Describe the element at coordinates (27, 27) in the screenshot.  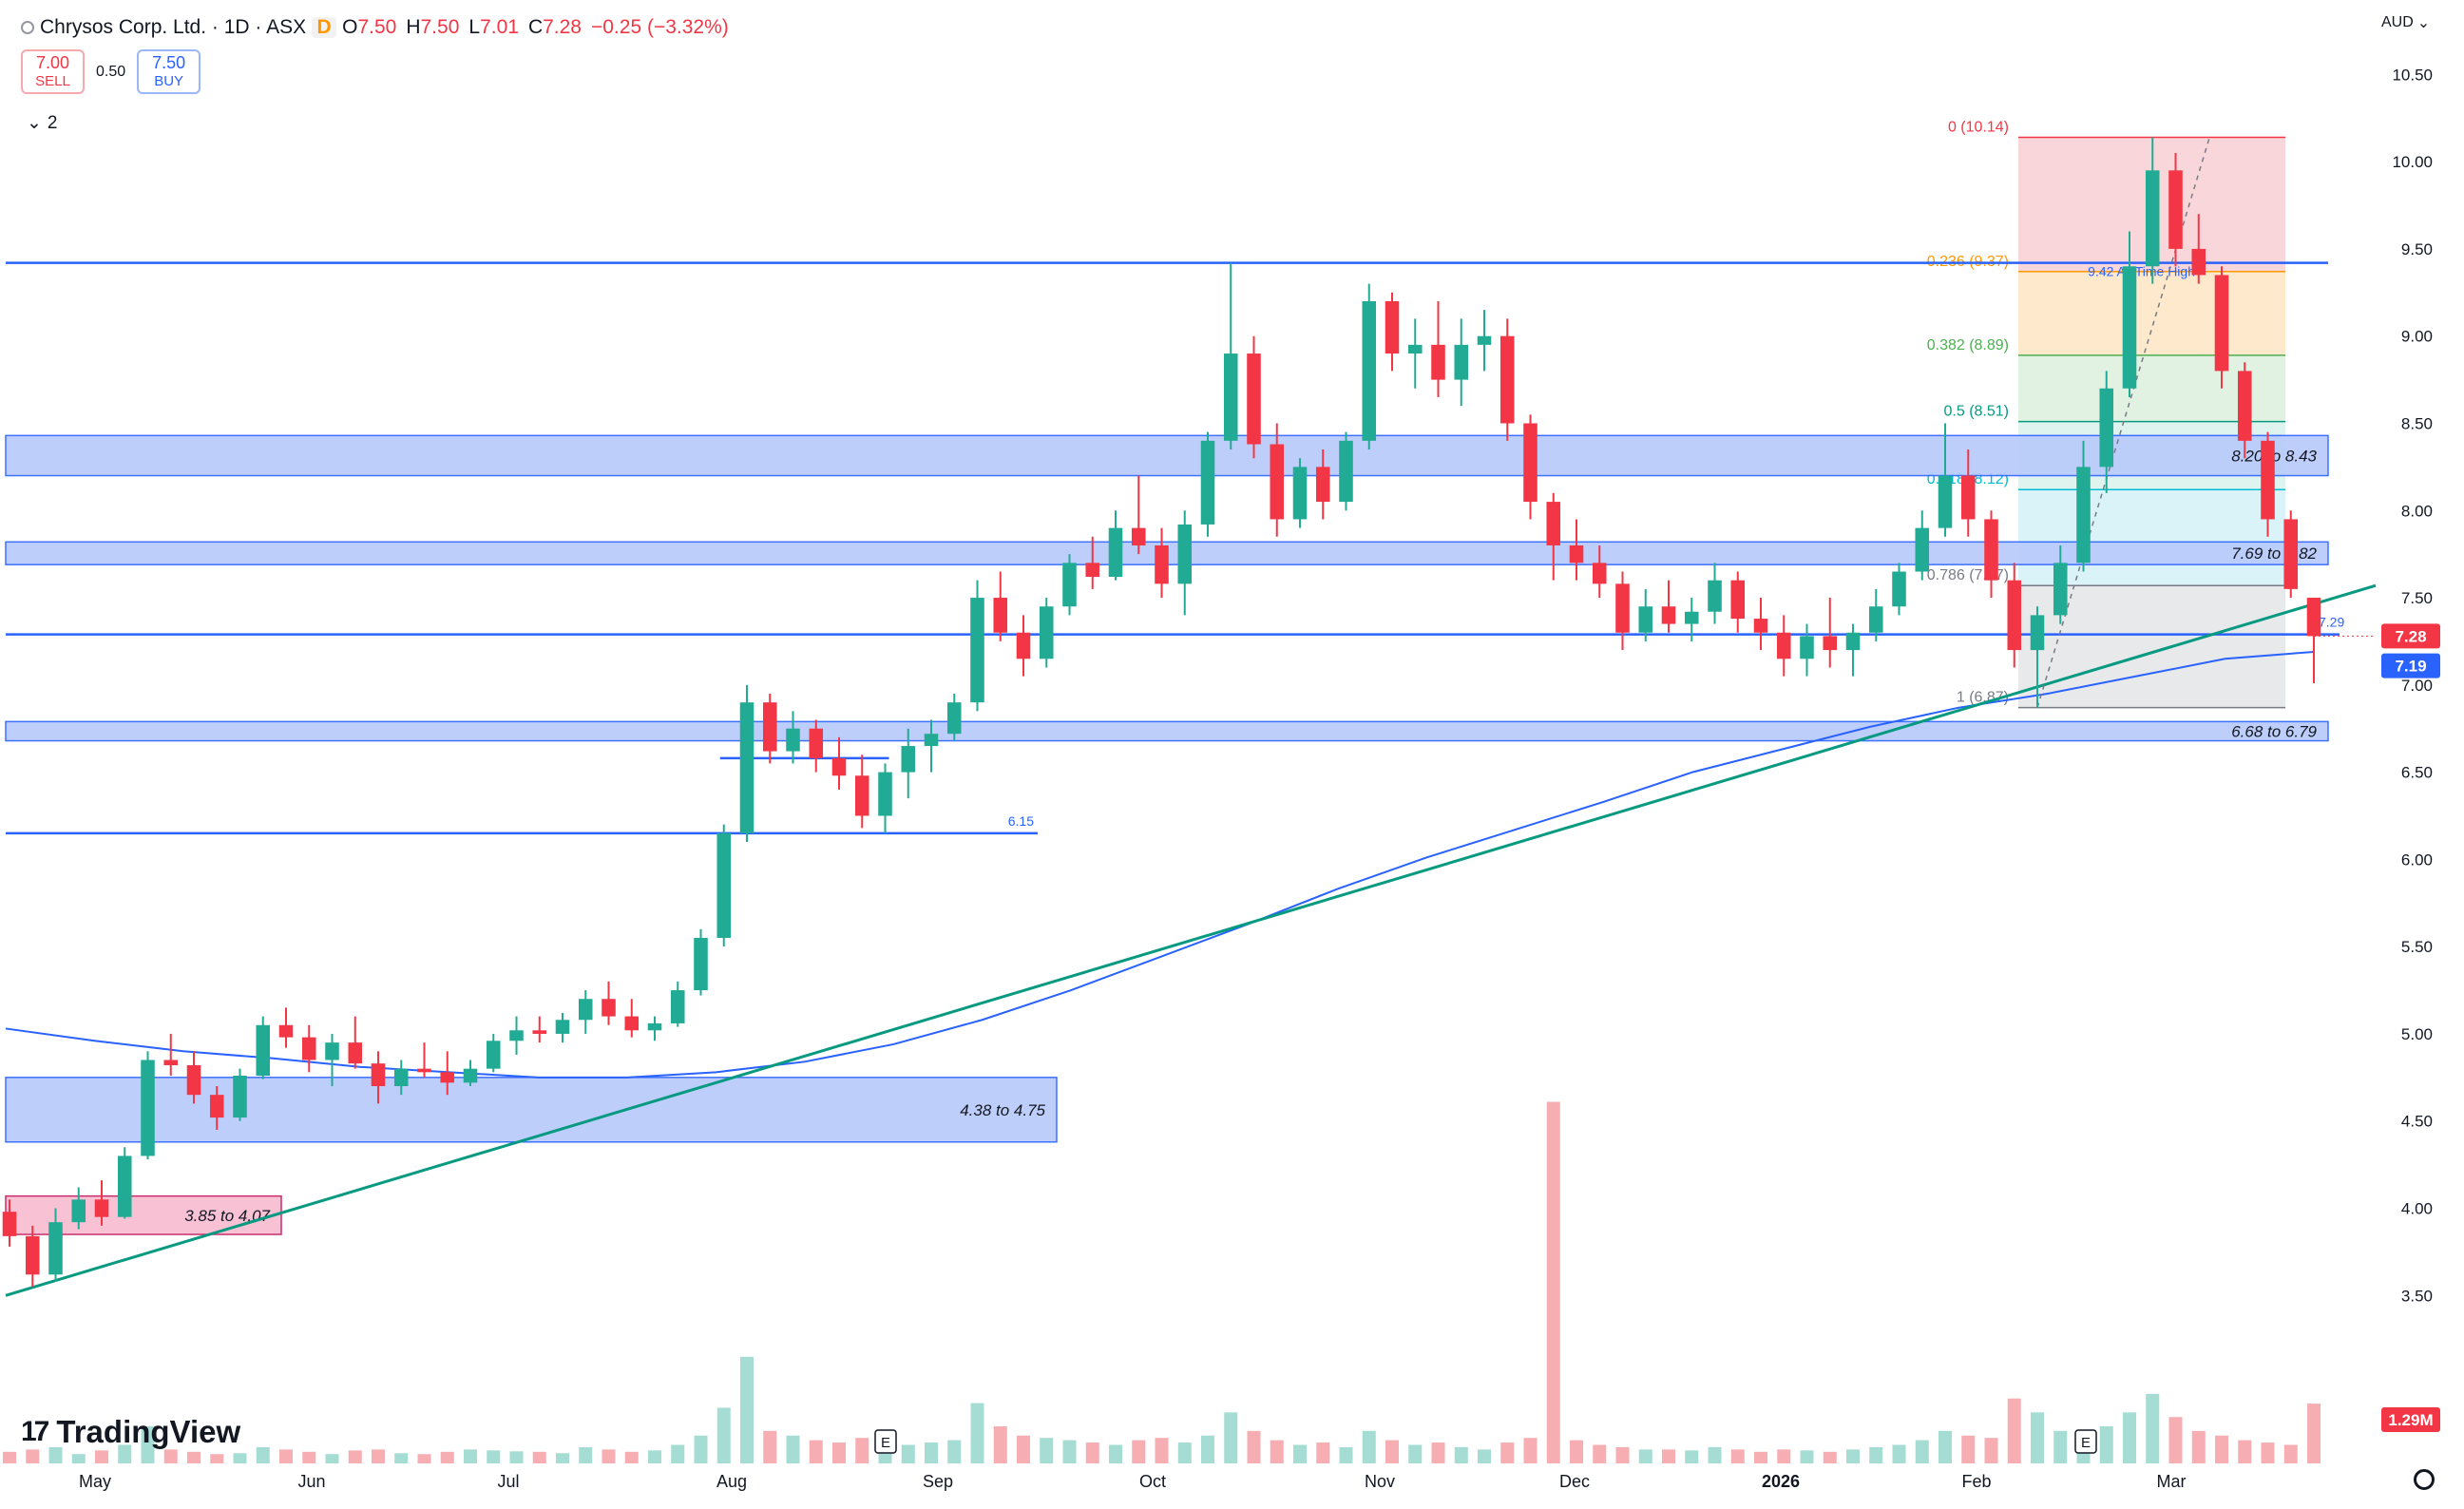
I see `symbol-logo-icon` at that location.